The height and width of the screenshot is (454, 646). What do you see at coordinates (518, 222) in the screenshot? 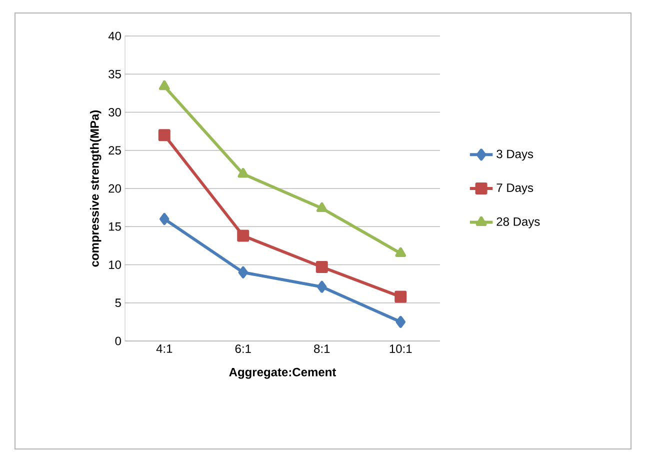
I see `legend-label: 28 Days` at bounding box center [518, 222].